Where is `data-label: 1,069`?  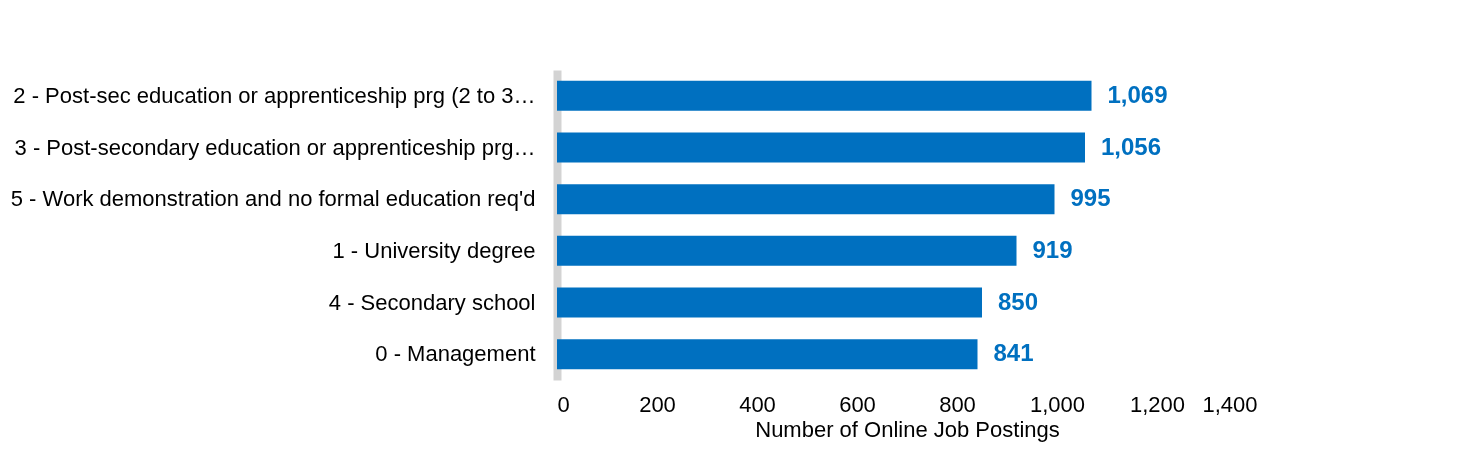
data-label: 1,069 is located at coordinates (1137, 94).